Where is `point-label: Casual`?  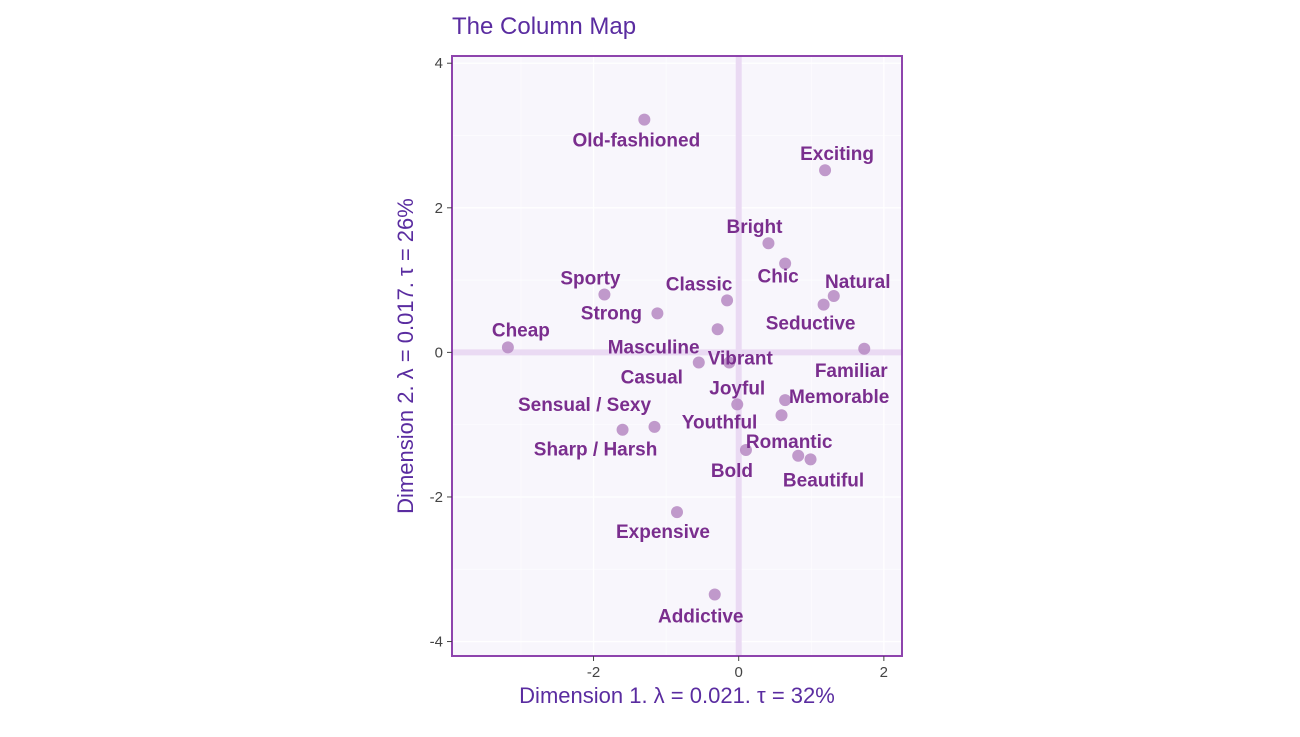
point-label: Casual is located at coordinates (652, 378).